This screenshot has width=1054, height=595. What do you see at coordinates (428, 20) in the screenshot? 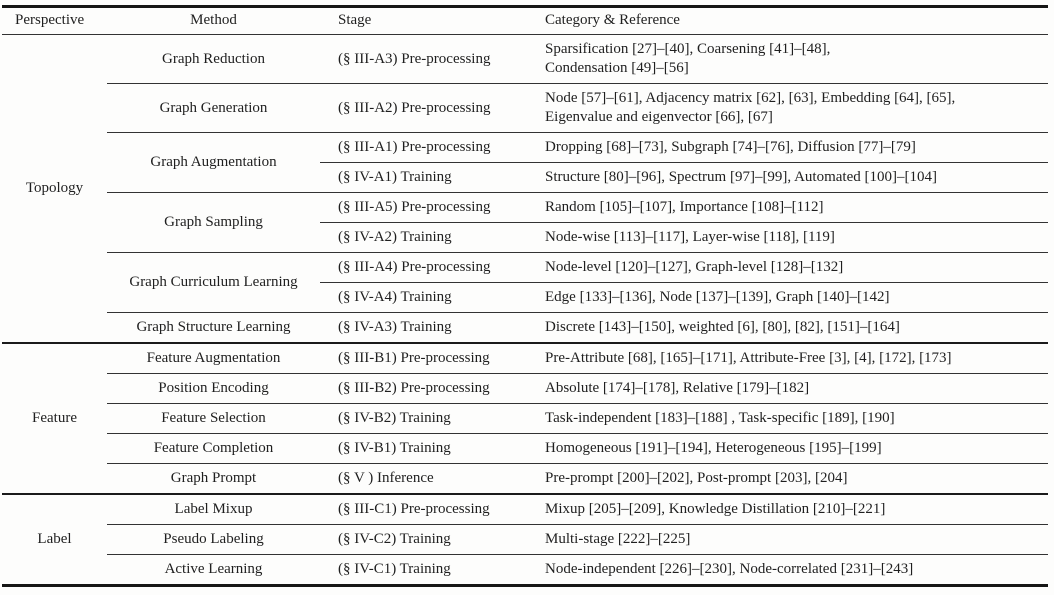
I see `col-header-stage: Stage` at bounding box center [428, 20].